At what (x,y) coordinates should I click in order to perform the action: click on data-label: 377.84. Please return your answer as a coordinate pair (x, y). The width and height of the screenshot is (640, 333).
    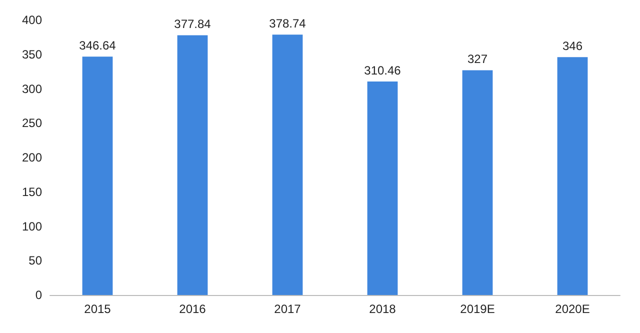
    Looking at the image, I should click on (193, 24).